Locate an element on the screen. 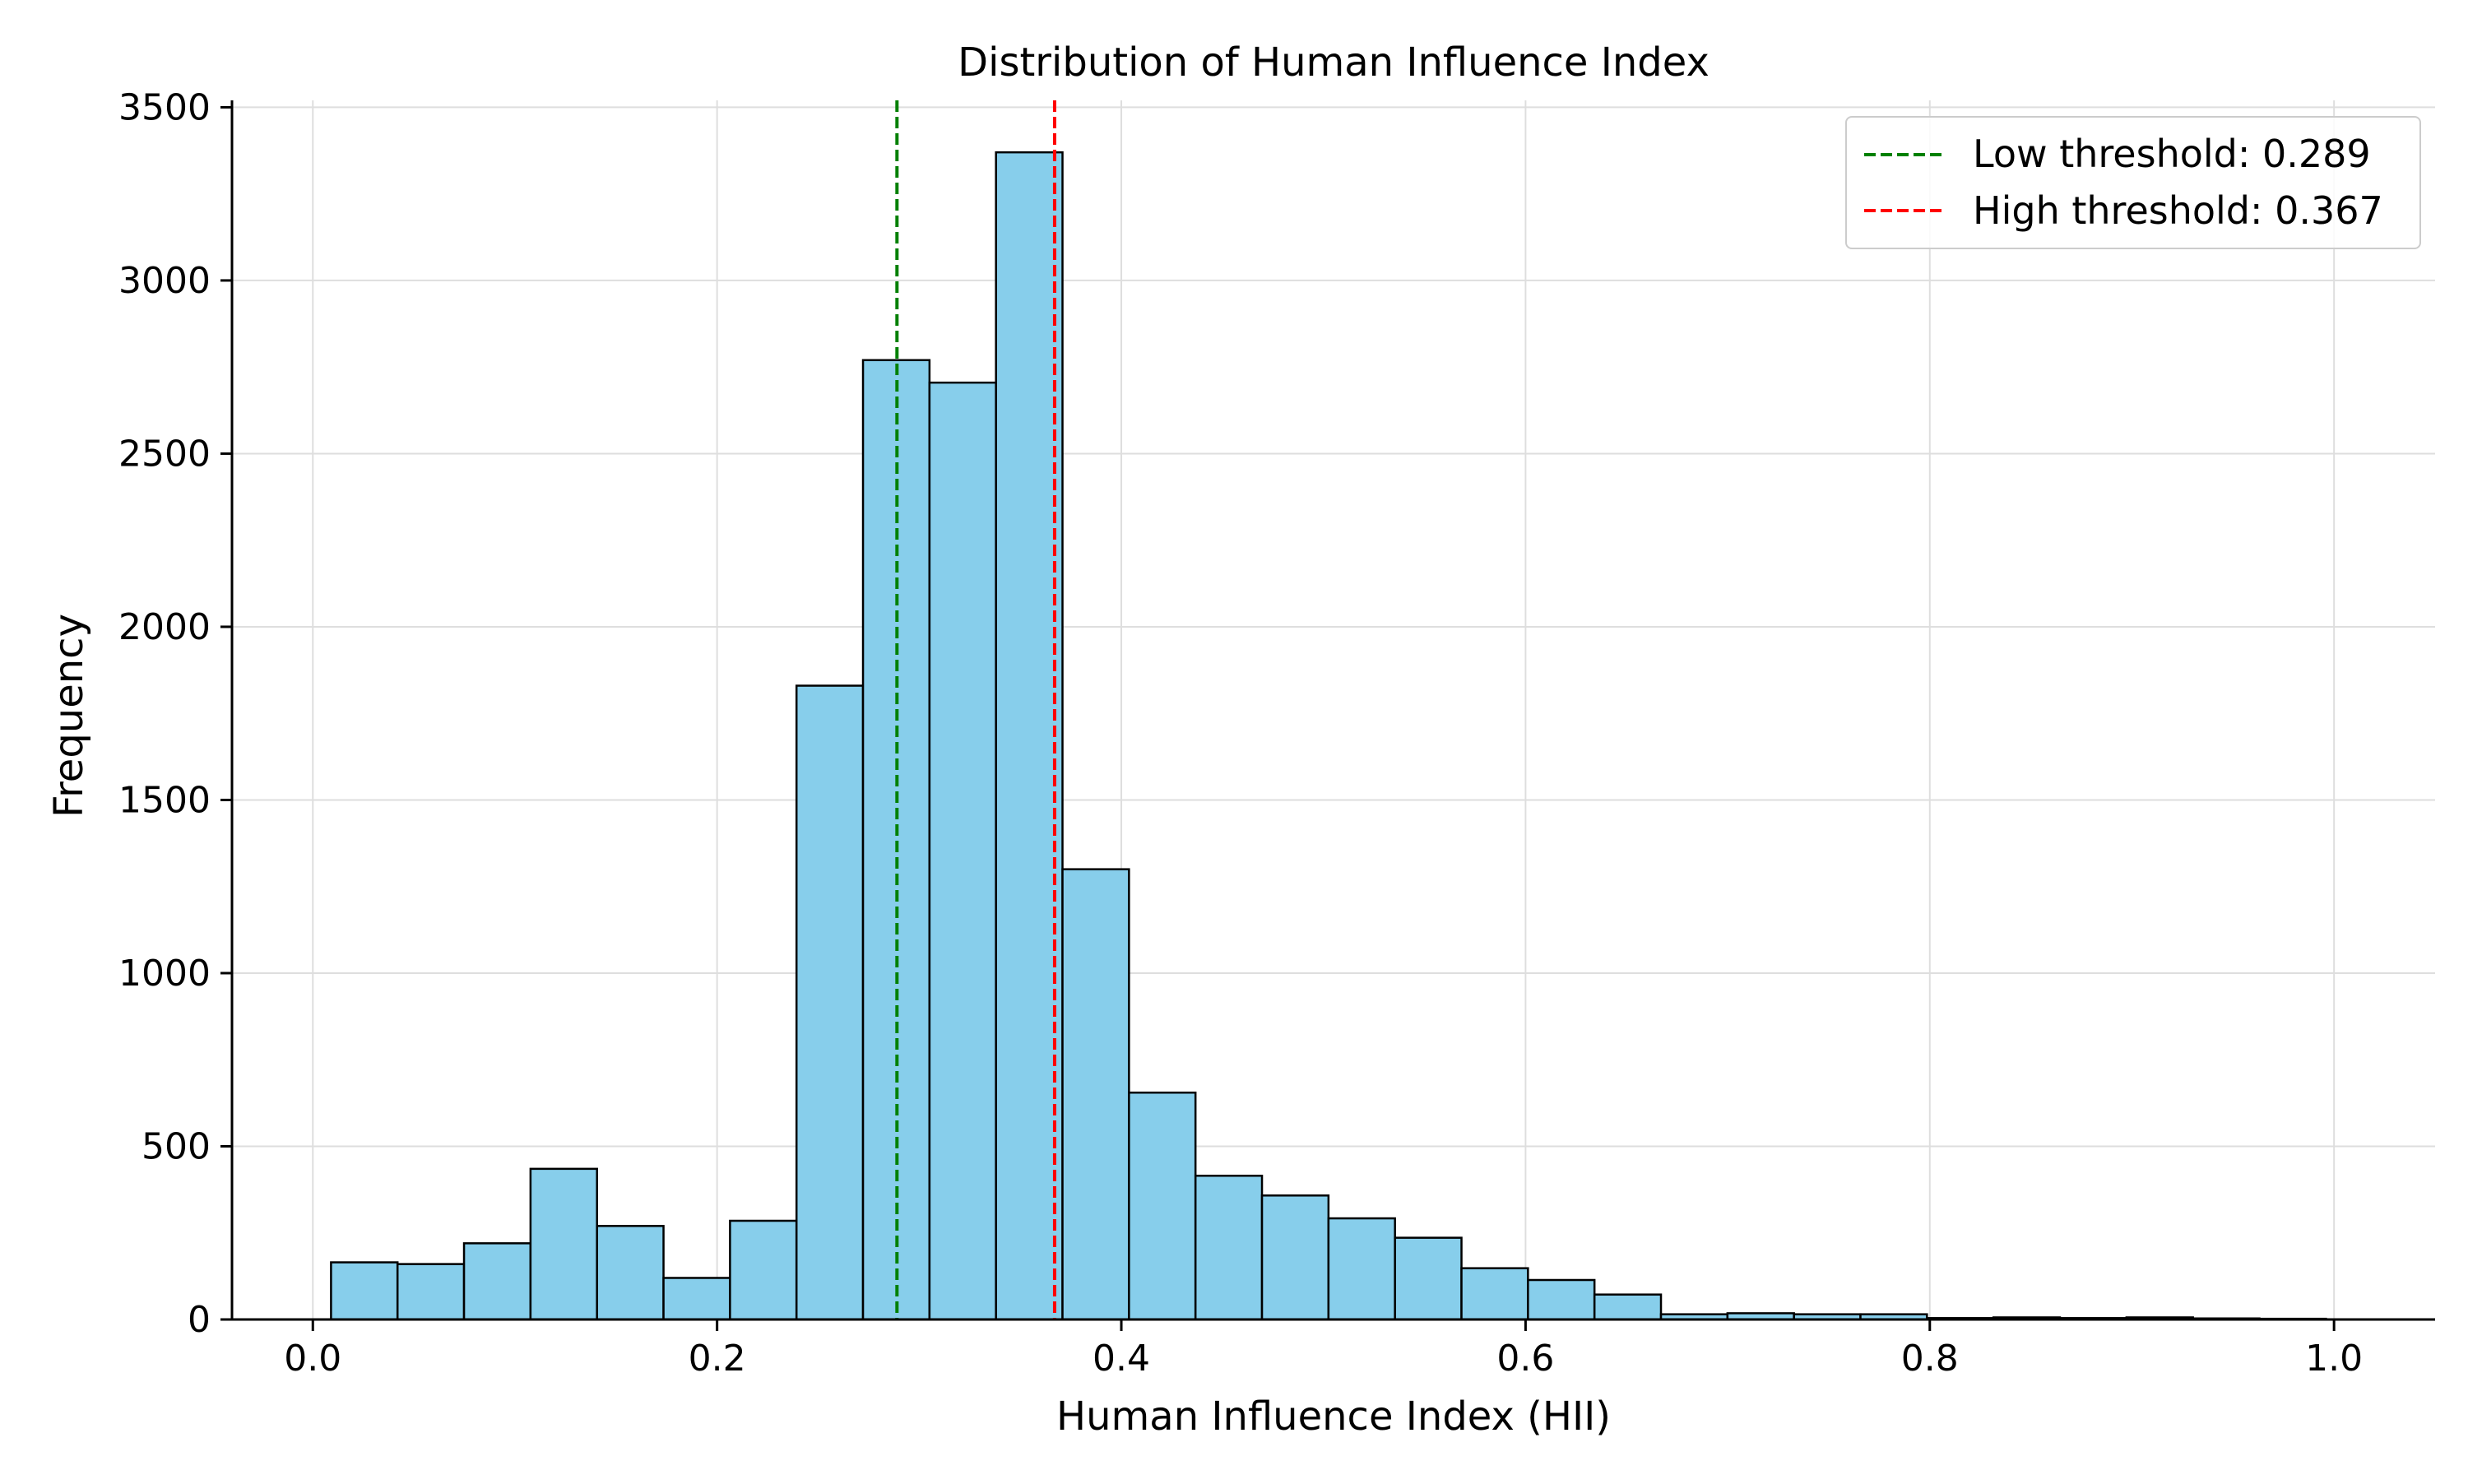  y-tick-label: 3000 is located at coordinates (164, 281).